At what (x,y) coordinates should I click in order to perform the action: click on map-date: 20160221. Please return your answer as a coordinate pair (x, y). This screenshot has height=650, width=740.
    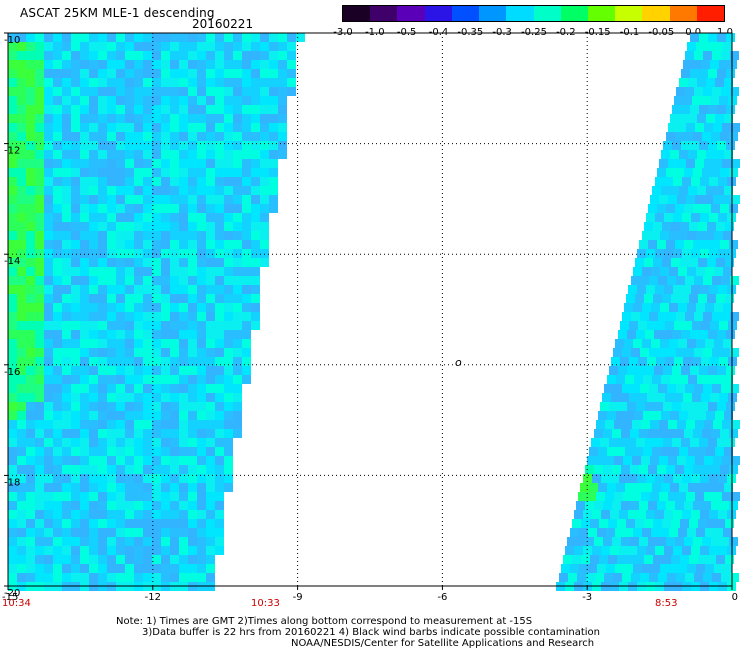
    Looking at the image, I should click on (223, 24).